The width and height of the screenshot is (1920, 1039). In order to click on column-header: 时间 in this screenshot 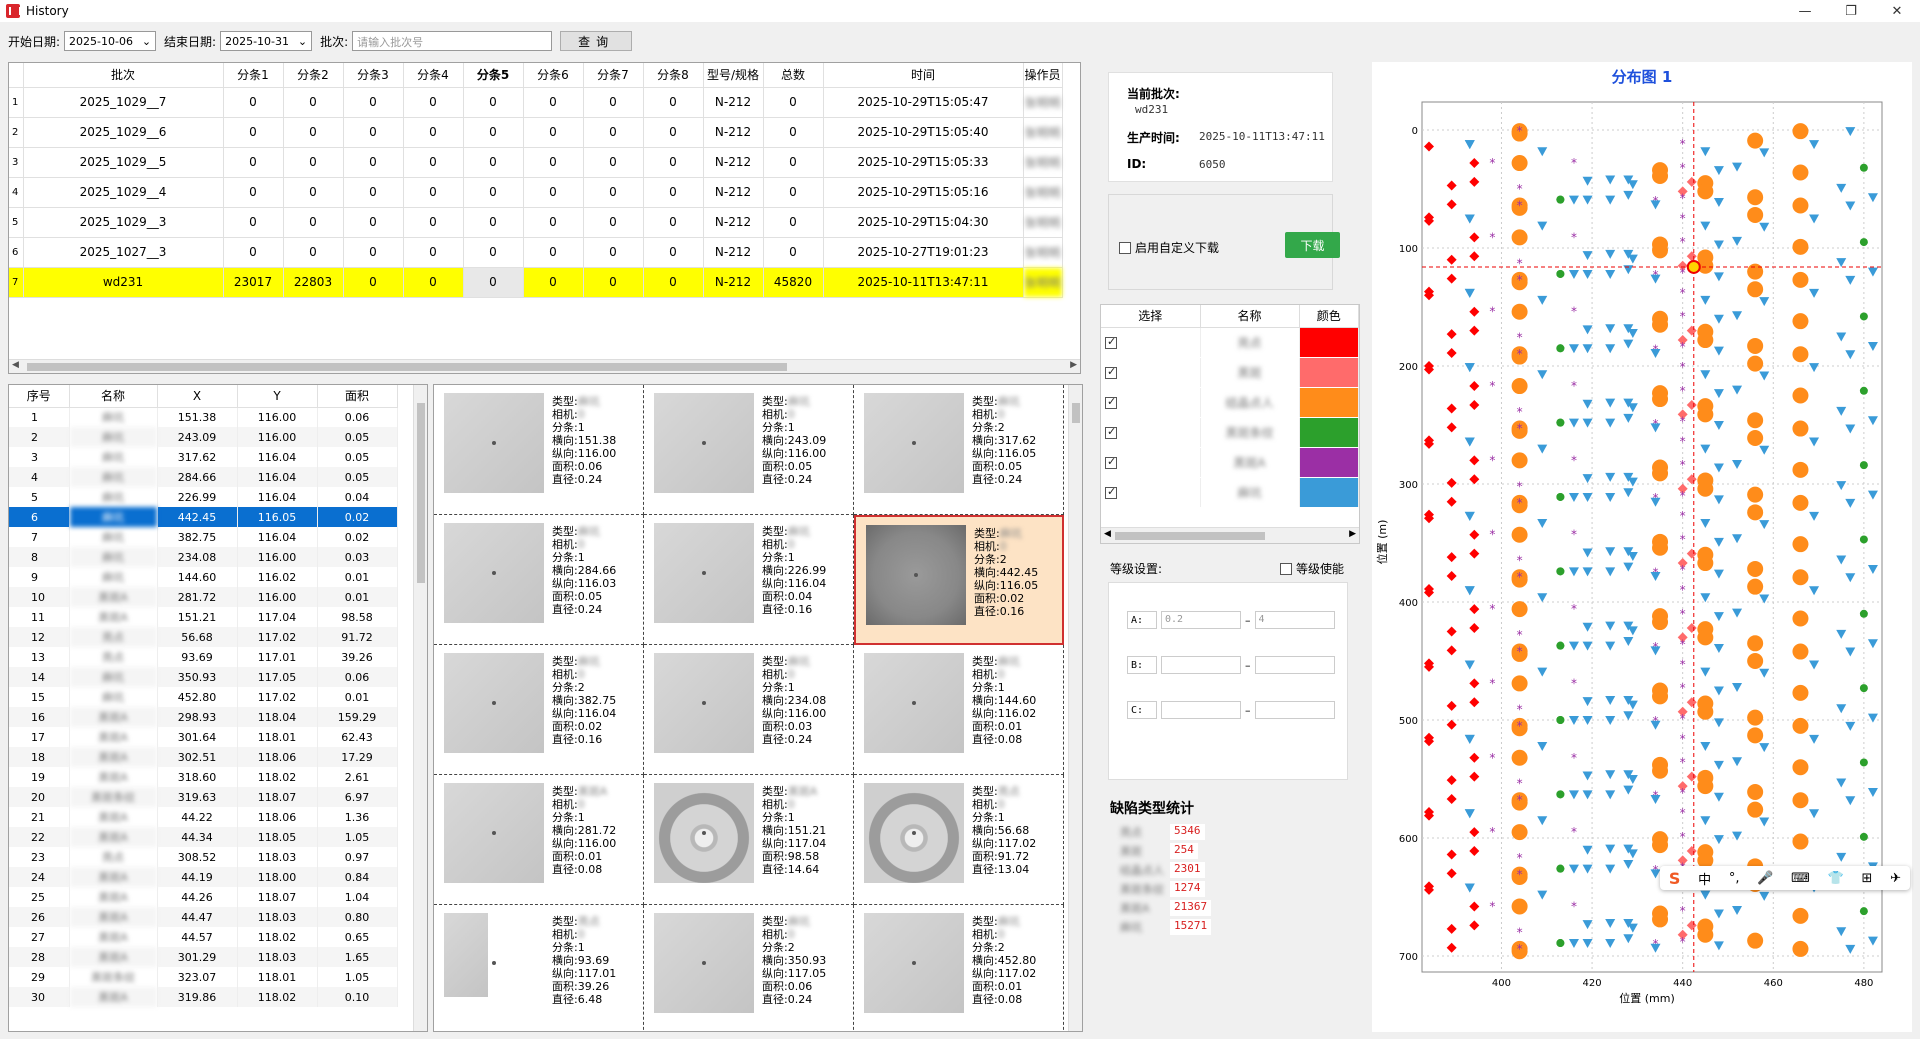, I will do `click(923, 75)`.